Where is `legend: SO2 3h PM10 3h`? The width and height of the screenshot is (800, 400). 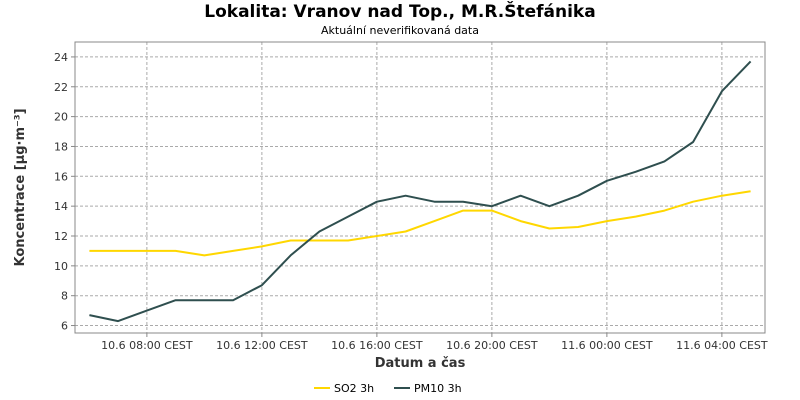
legend: SO2 3h PM10 3h is located at coordinates (388, 388).